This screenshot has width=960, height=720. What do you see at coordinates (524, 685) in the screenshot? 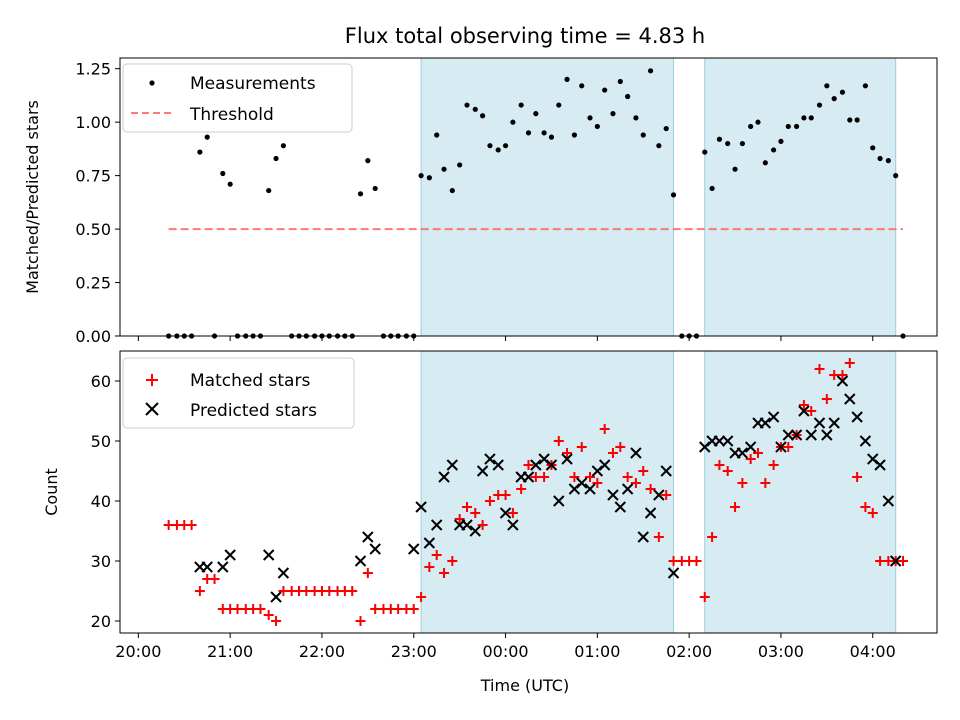
I see `x-axis-label: Time (UTC)` at bounding box center [524, 685].